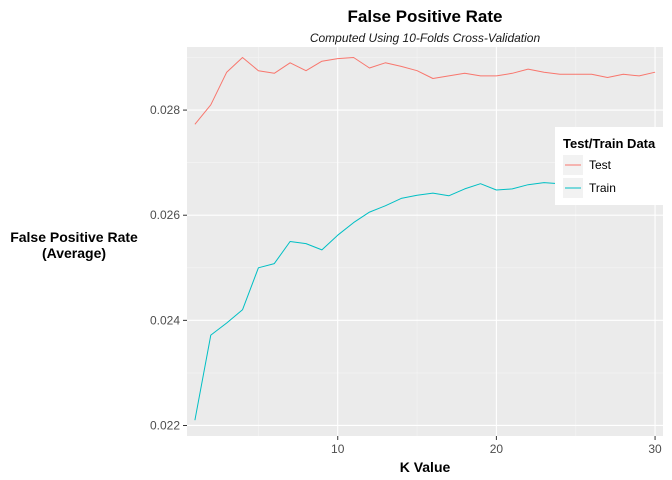 Image resolution: width=672 pixels, height=480 pixels. I want to click on x-tick-label: 10, so click(338, 449).